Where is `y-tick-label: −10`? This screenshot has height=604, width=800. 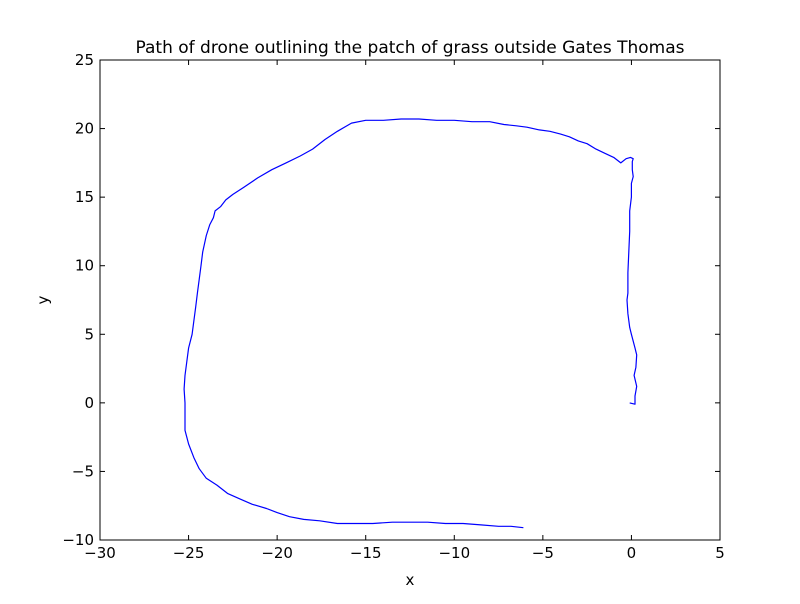 y-tick-label: −10 is located at coordinates (78, 540).